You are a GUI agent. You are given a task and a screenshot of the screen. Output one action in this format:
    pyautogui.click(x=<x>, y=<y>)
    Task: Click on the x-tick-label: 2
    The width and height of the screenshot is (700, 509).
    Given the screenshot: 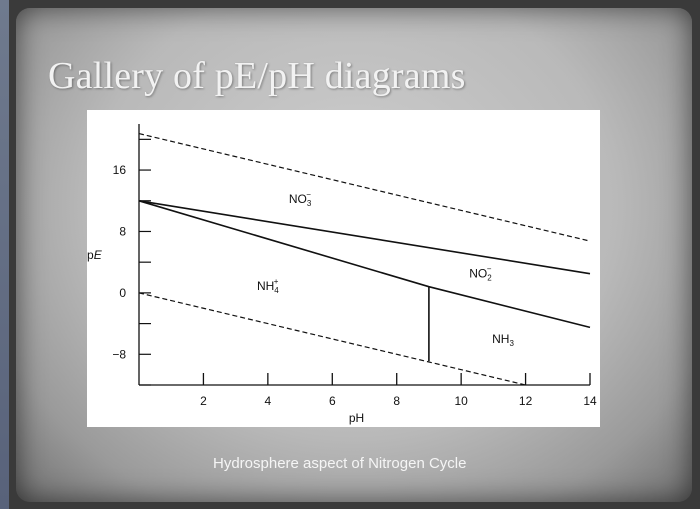 What is the action you would take?
    pyautogui.click(x=203, y=401)
    